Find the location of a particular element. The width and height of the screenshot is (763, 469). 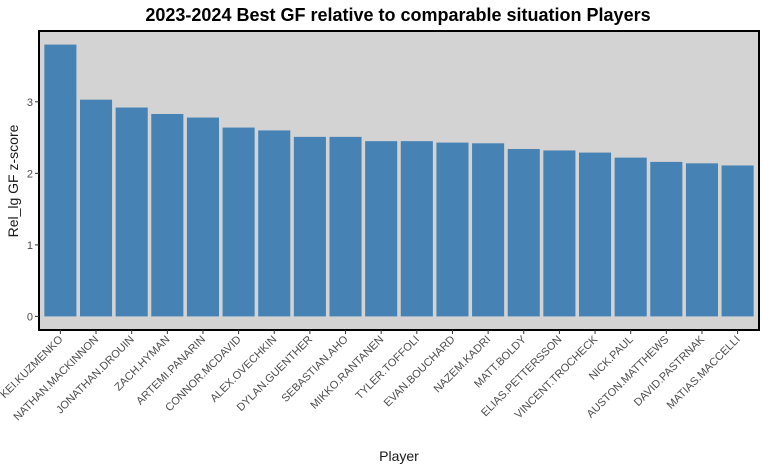

bar-zach-hyman is located at coordinates (167, 215).